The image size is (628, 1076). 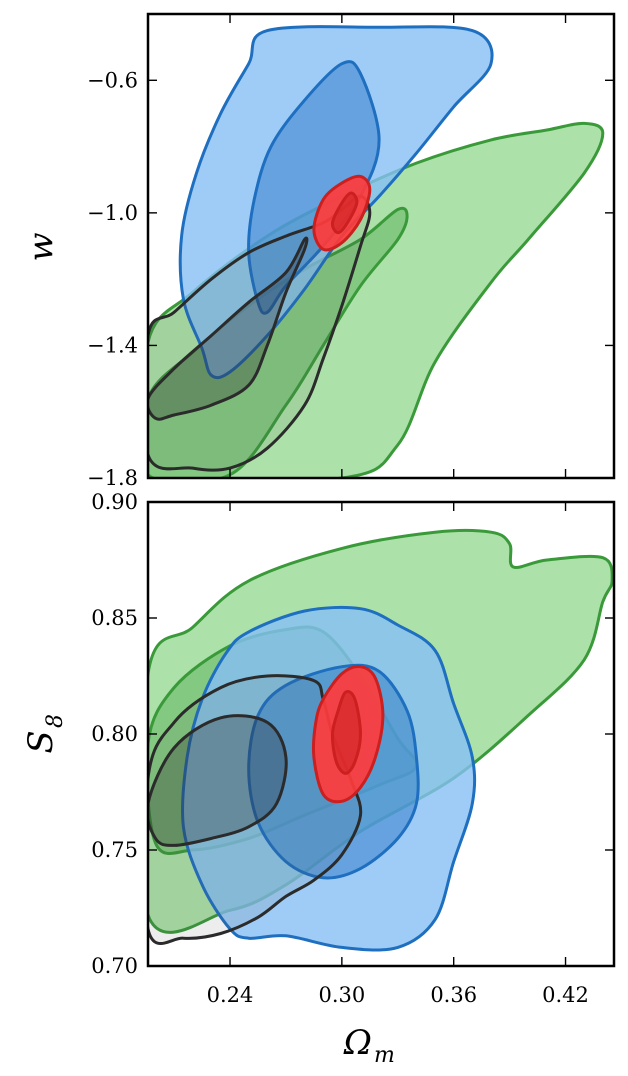 What do you see at coordinates (55, 721) in the screenshot?
I see `y-axis-label-s8-sub: 8` at bounding box center [55, 721].